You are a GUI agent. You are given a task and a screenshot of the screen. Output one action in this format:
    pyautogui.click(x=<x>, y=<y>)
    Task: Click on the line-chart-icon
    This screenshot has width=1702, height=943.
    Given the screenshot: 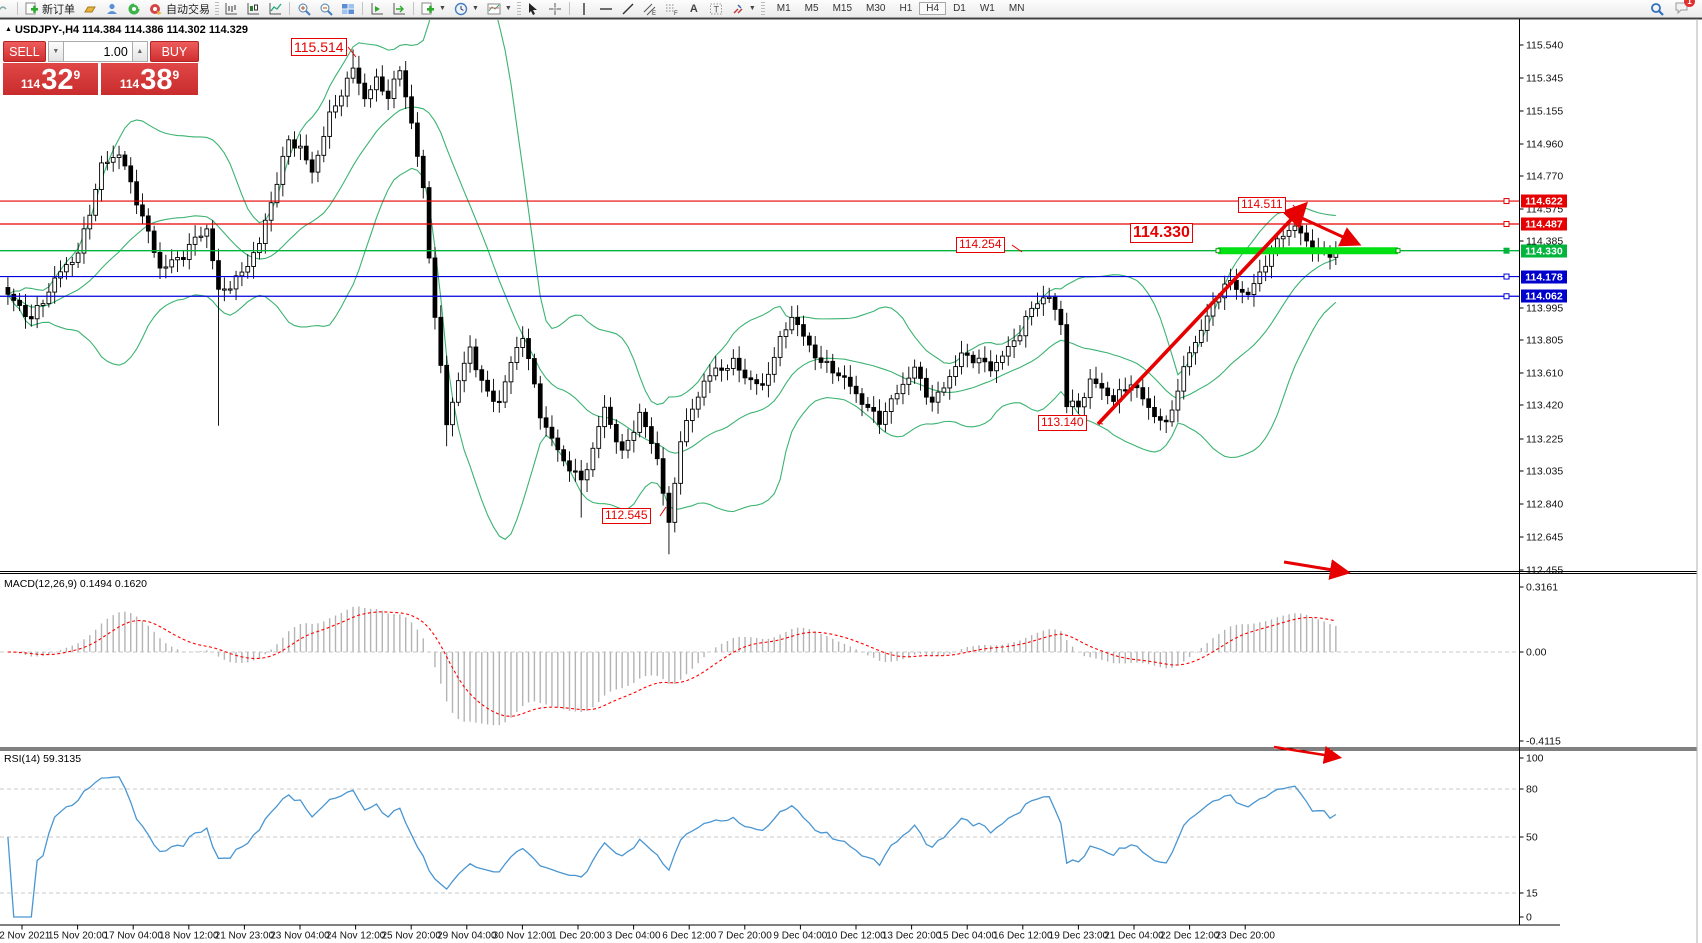 What is the action you would take?
    pyautogui.click(x=275, y=9)
    